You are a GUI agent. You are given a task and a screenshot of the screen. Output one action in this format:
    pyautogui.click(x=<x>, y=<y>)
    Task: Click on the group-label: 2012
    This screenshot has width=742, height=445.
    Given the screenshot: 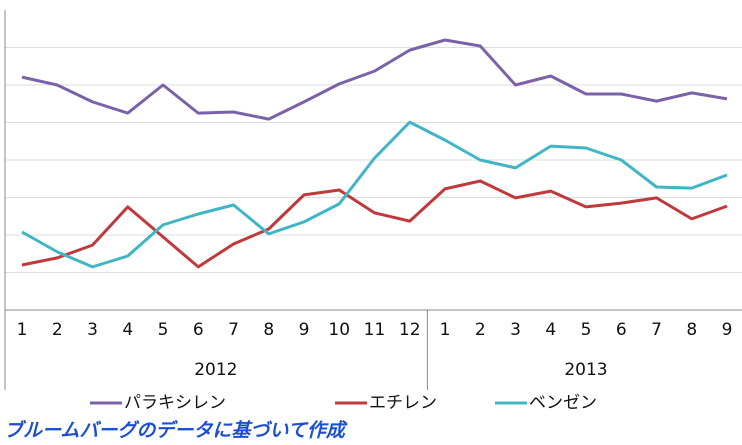 What is the action you would take?
    pyautogui.click(x=215, y=370)
    